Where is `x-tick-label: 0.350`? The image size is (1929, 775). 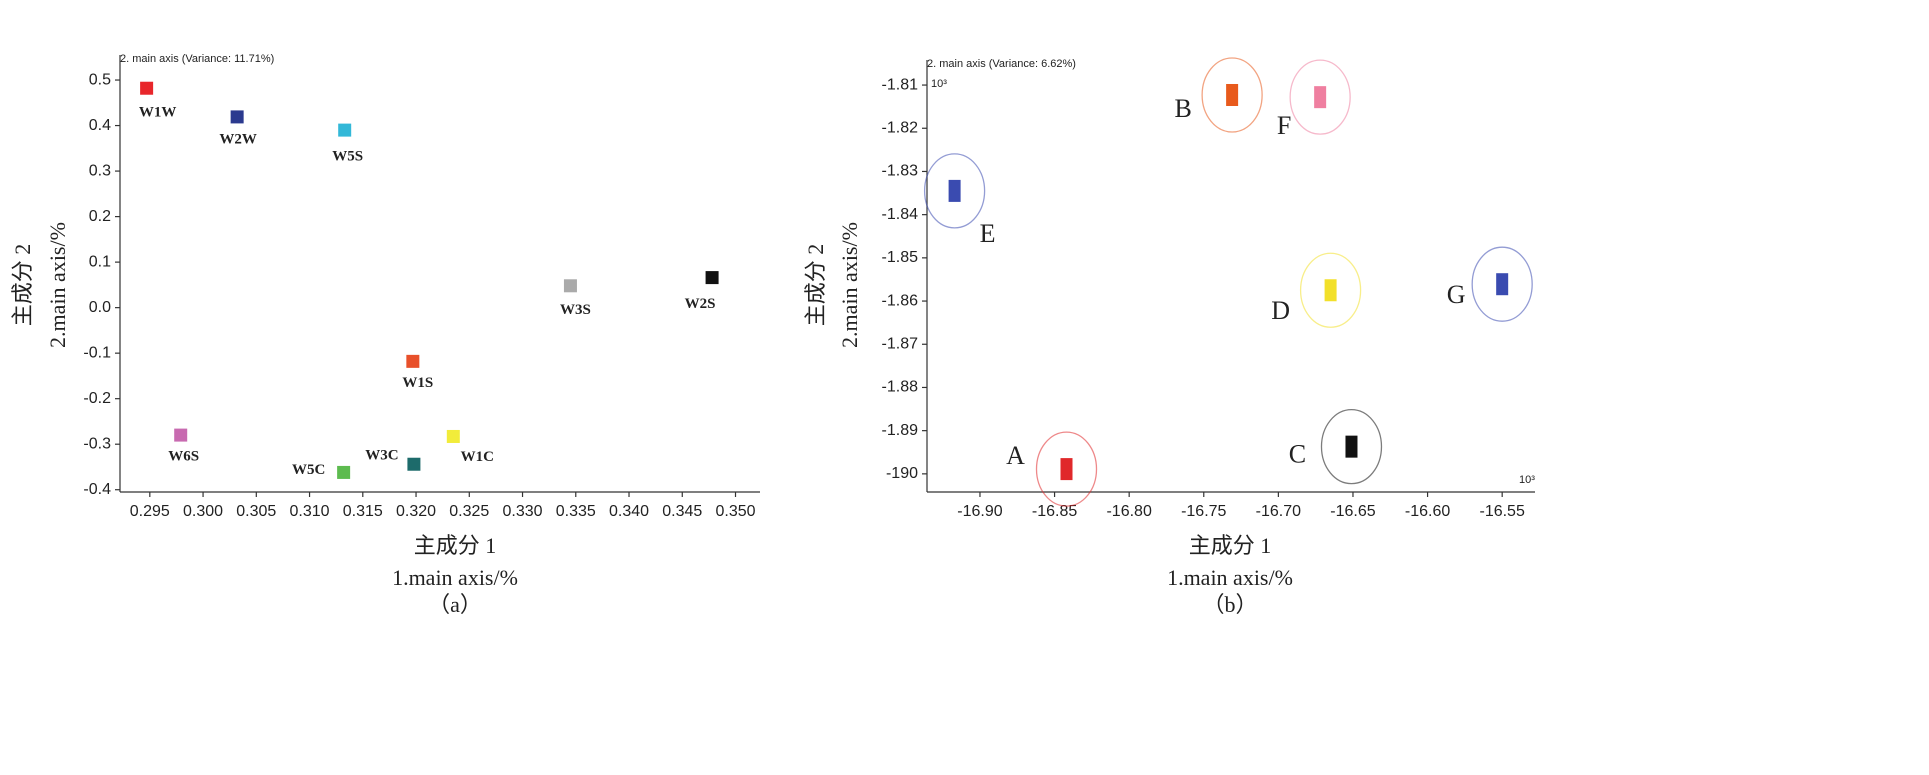 x-tick-label: 0.350 is located at coordinates (735, 511).